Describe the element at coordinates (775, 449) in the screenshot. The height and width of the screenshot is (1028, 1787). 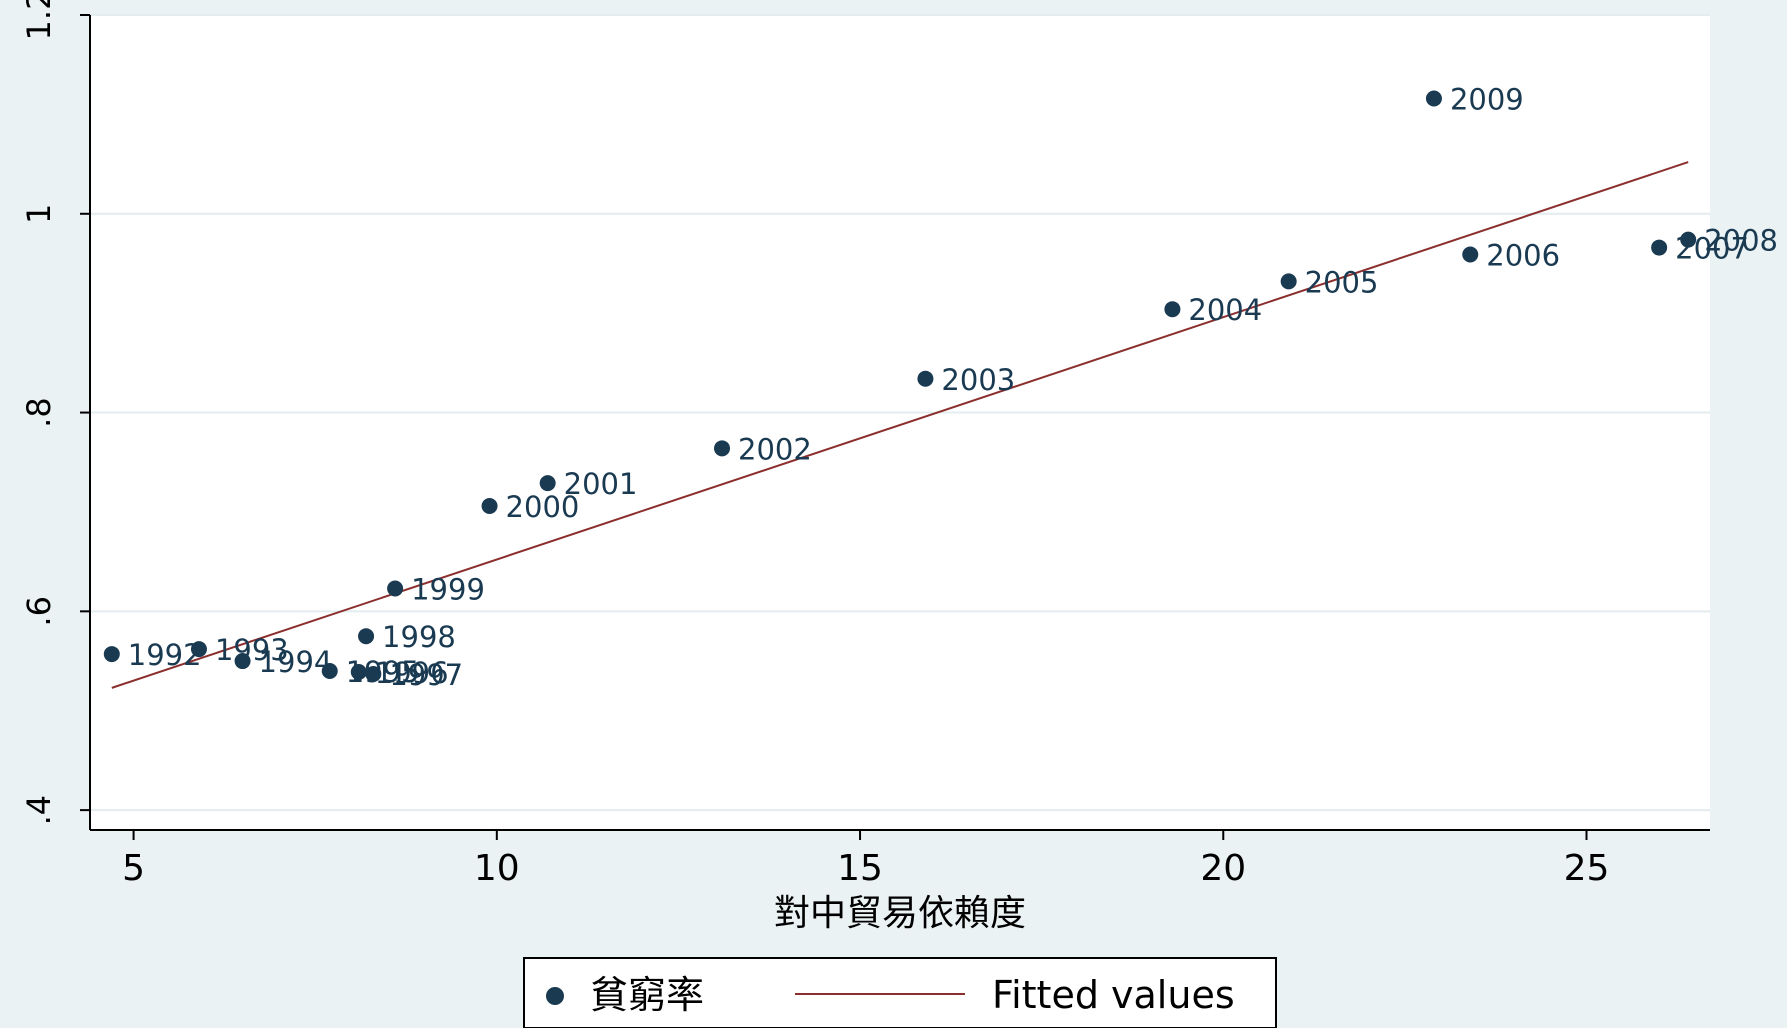
I see `data-point-label: 2002` at that location.